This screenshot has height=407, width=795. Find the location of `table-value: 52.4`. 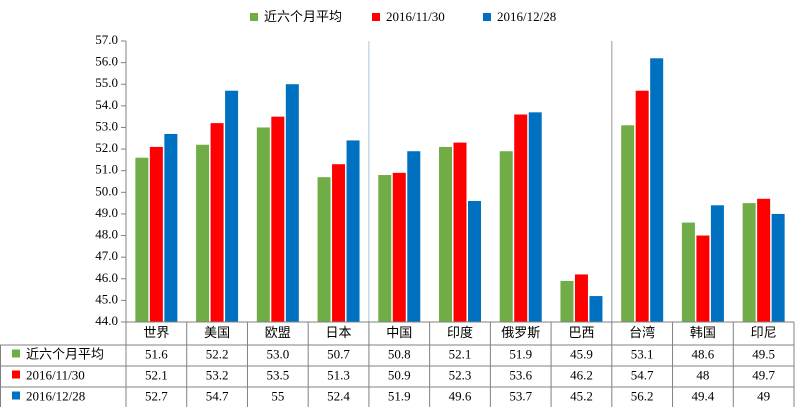

table-value: 52.4 is located at coordinates (338, 395).